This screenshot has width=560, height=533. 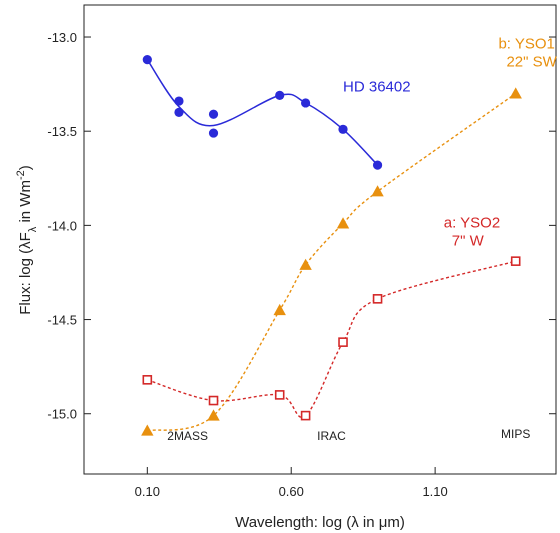 I want to click on y-tick-label: -13.5, so click(x=62, y=131).